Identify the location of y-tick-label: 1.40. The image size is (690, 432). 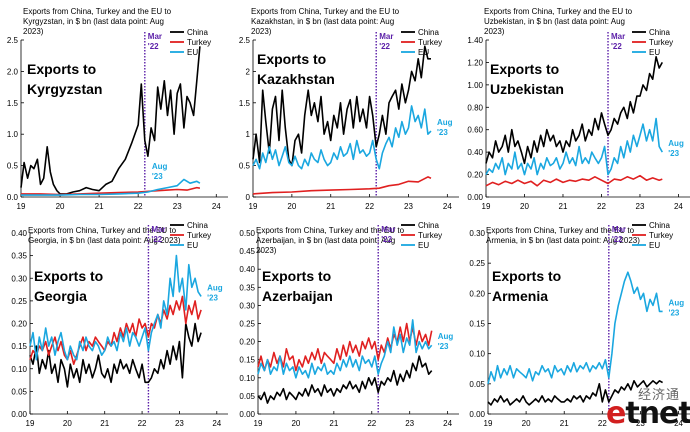
(475, 40).